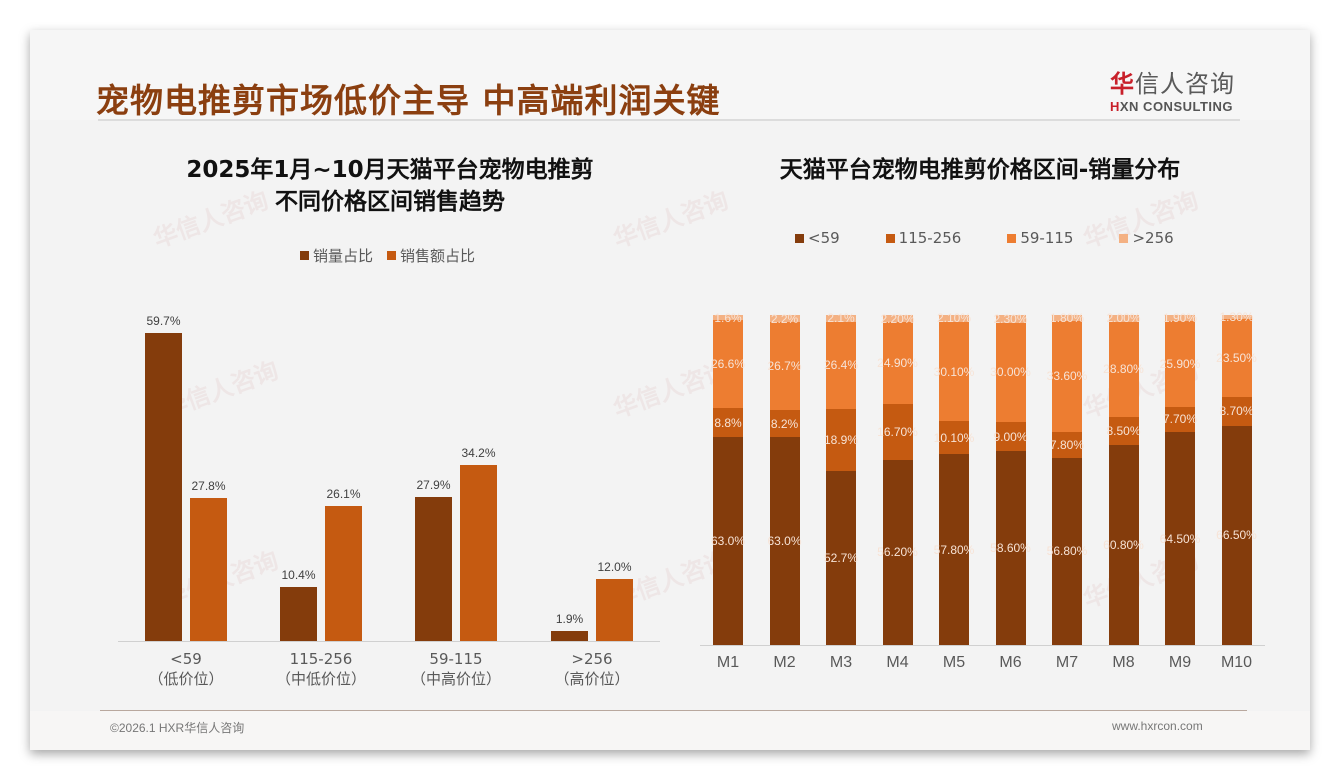  I want to click on legend-label: >256, so click(1153, 238).